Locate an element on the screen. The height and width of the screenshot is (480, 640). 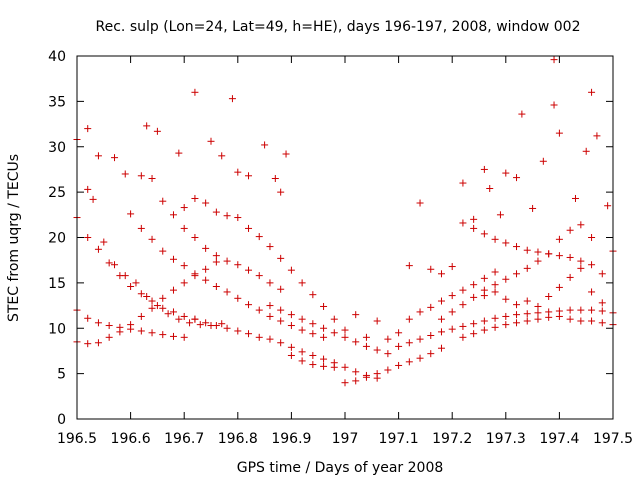
y-tick-label: 20 is located at coordinates (57, 239).